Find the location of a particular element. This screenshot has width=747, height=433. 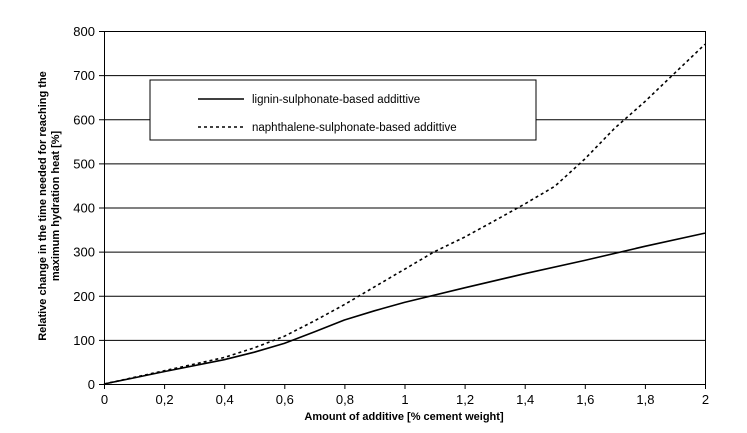

x-tick-label-1: 0,2 is located at coordinates (165, 399).